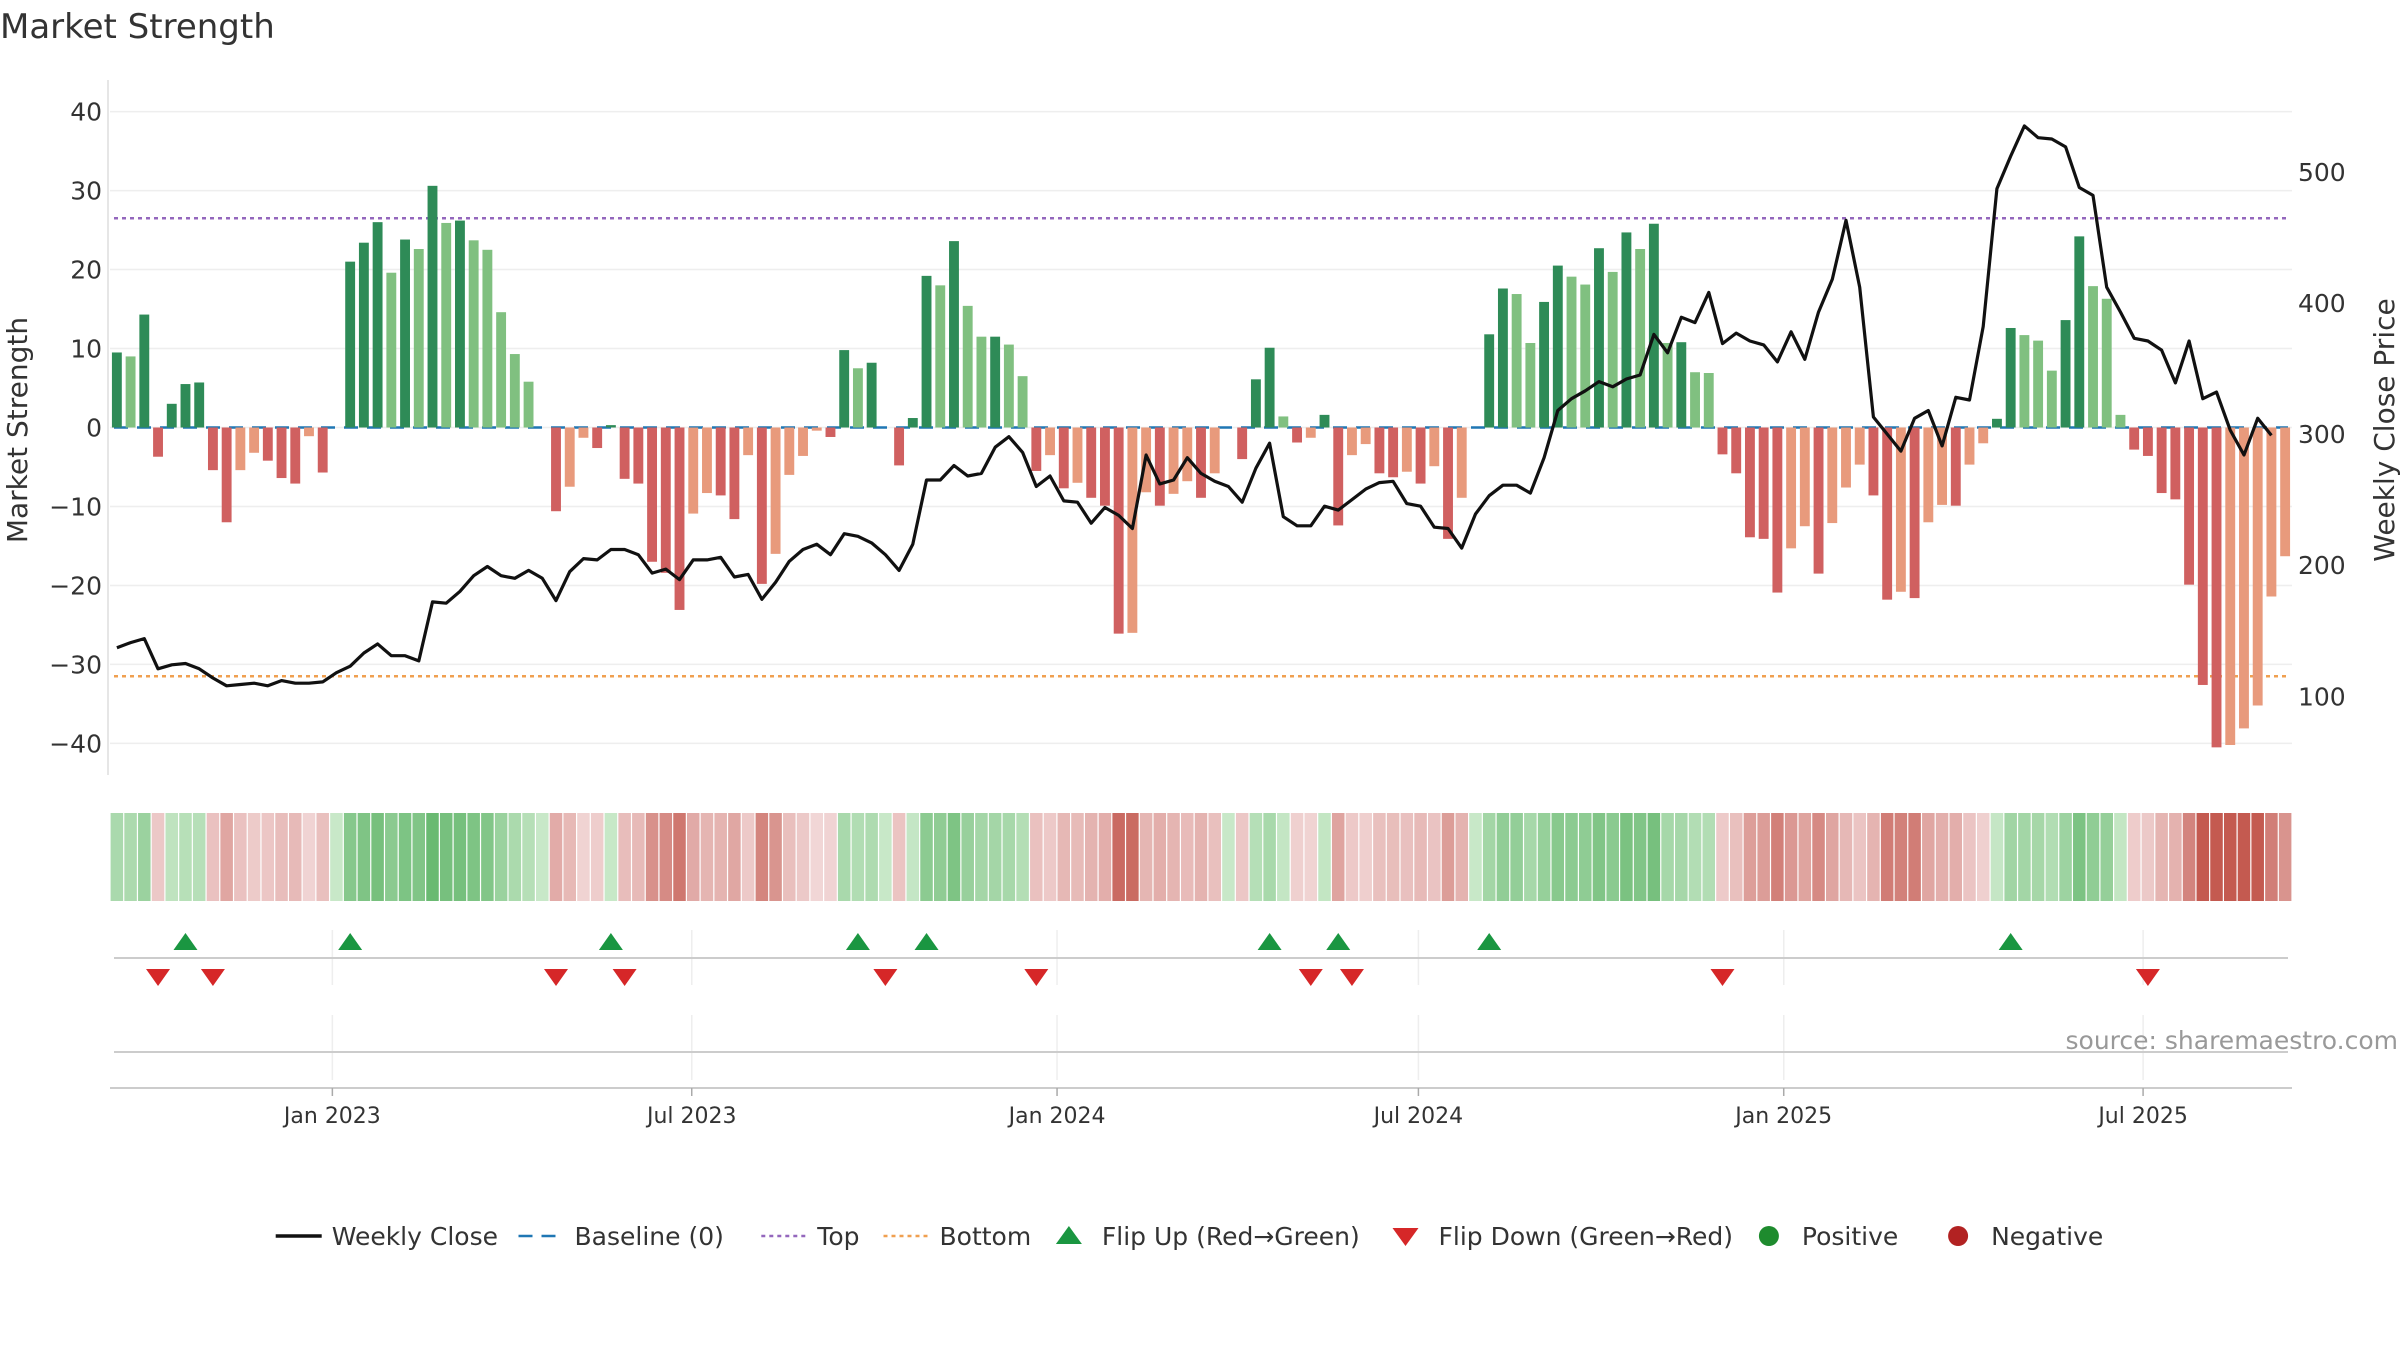 This screenshot has width=2400, height=1350. Describe the element at coordinates (75, 585) in the screenshot. I see `y-tick-label: −20` at that location.